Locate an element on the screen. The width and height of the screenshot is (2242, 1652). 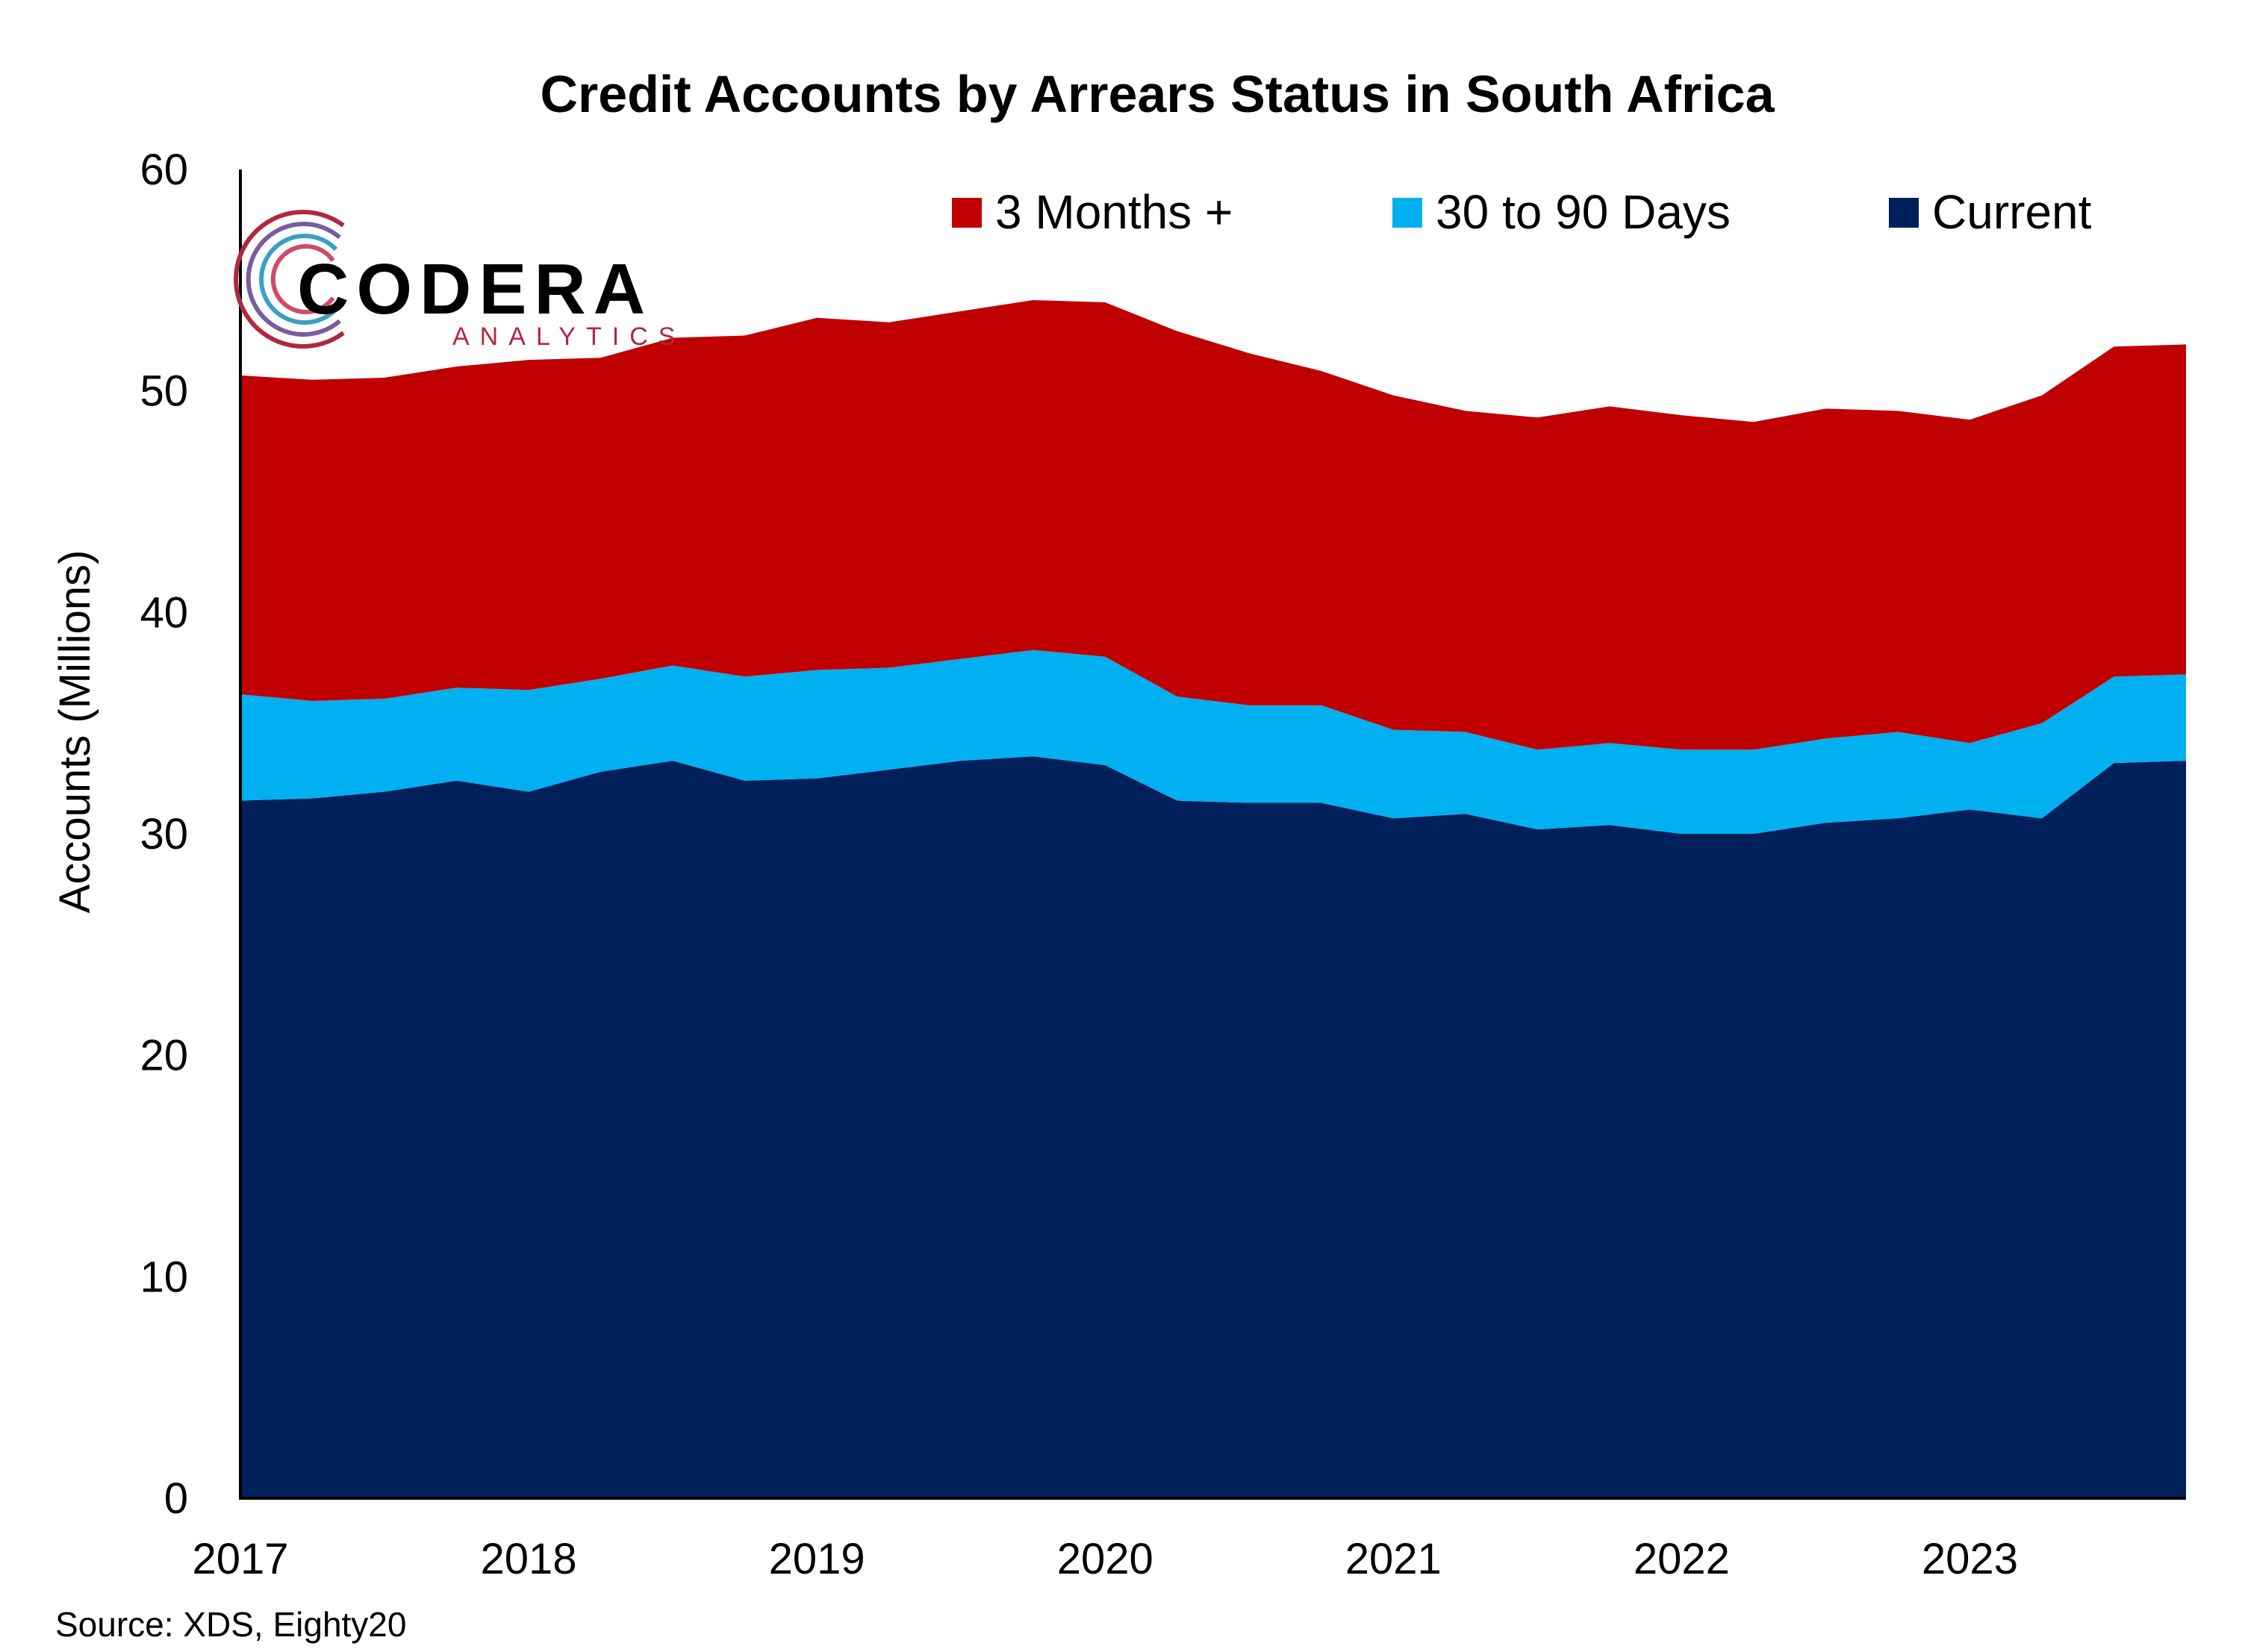
area-30-to-90-days is located at coordinates (1213, 741).